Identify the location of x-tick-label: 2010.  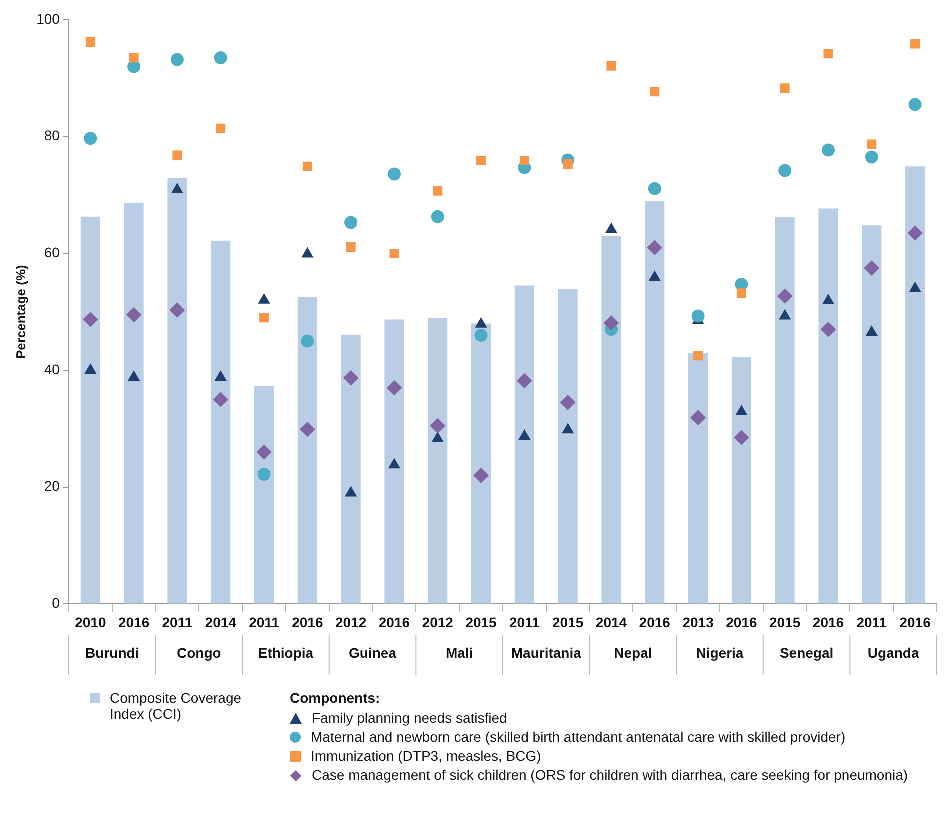
(90, 622).